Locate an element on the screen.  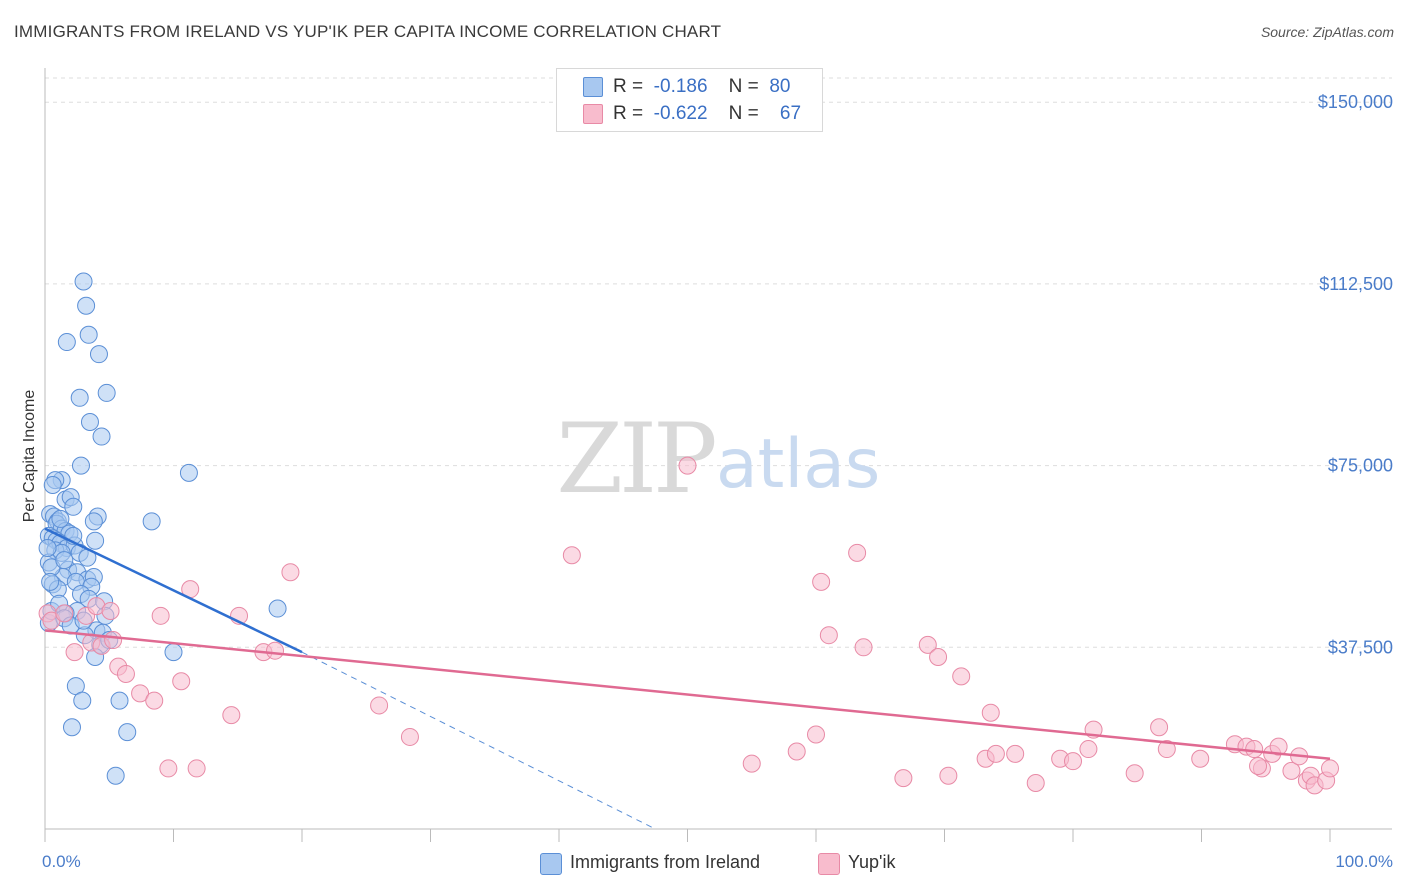
n-value: 80 is located at coordinates (780, 86).